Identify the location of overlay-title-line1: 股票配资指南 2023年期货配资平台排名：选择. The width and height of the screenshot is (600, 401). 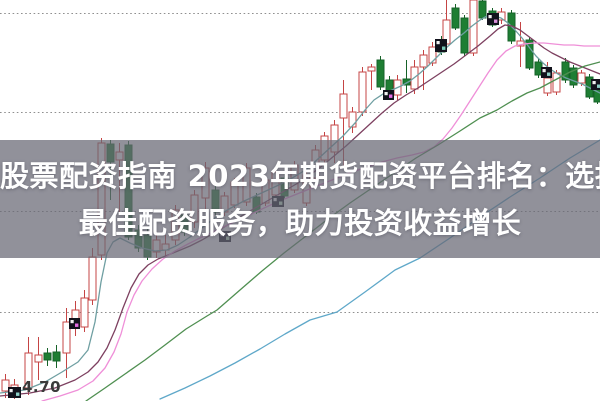
(300, 175).